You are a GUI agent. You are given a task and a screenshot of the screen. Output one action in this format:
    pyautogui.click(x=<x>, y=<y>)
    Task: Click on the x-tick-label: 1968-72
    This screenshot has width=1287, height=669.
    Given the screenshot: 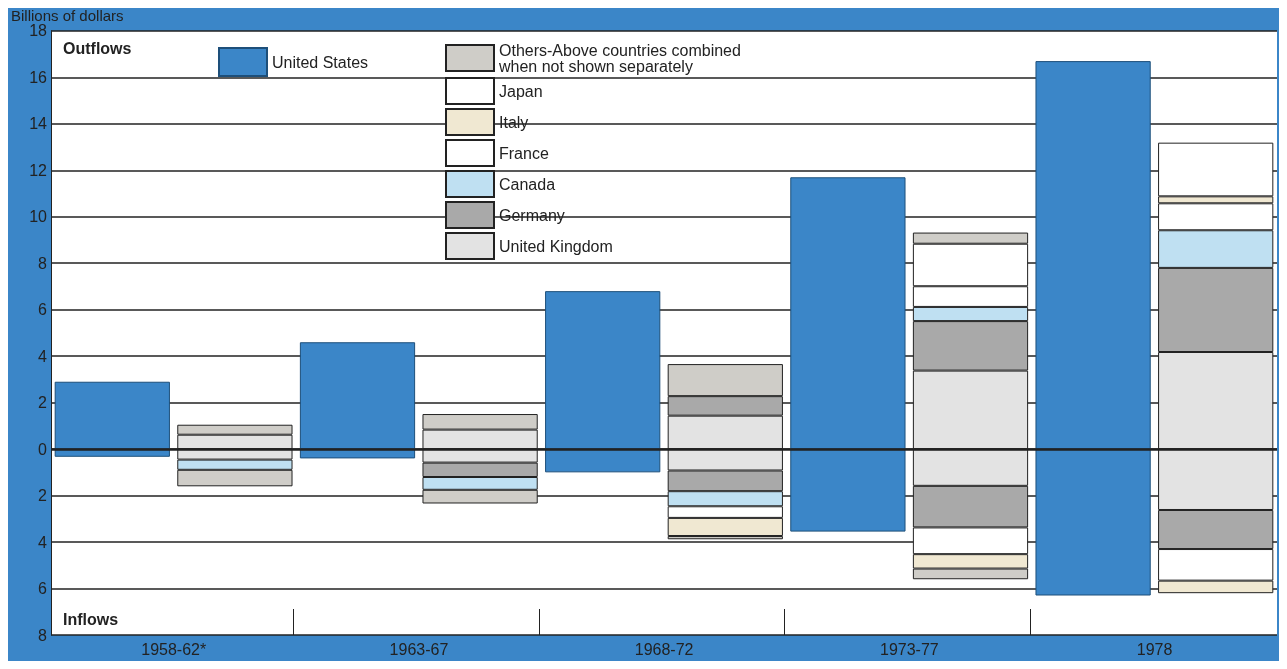 What is the action you would take?
    pyautogui.click(x=664, y=649)
    